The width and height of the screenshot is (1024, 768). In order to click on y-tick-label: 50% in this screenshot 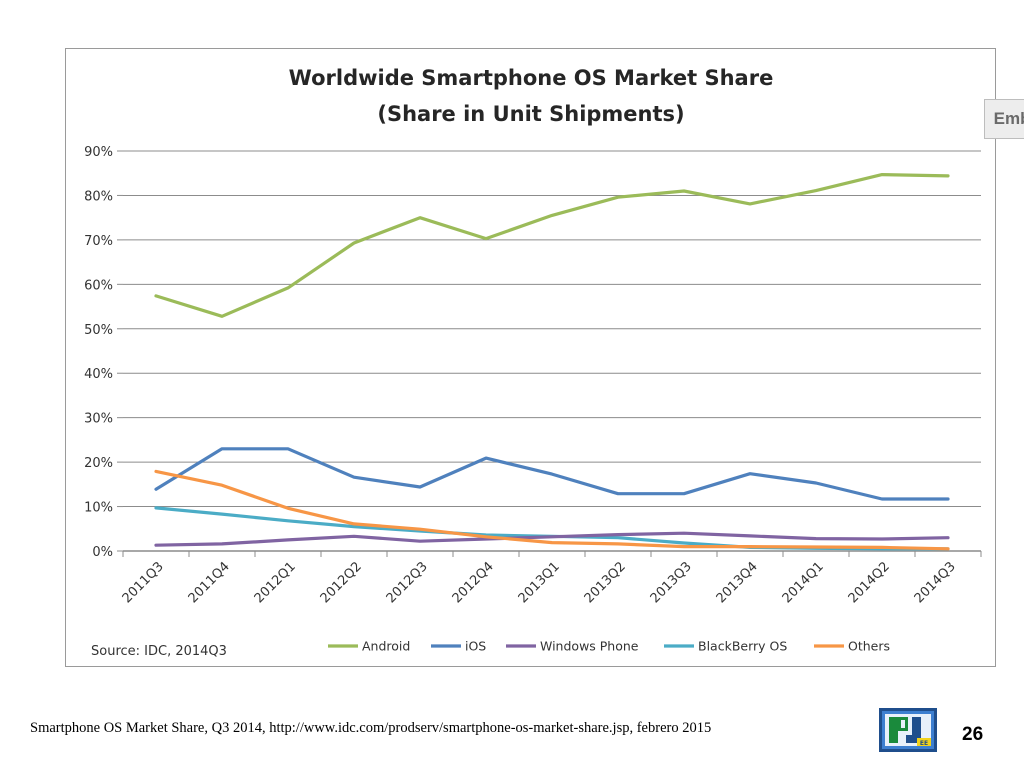, I will do `click(98, 330)`.